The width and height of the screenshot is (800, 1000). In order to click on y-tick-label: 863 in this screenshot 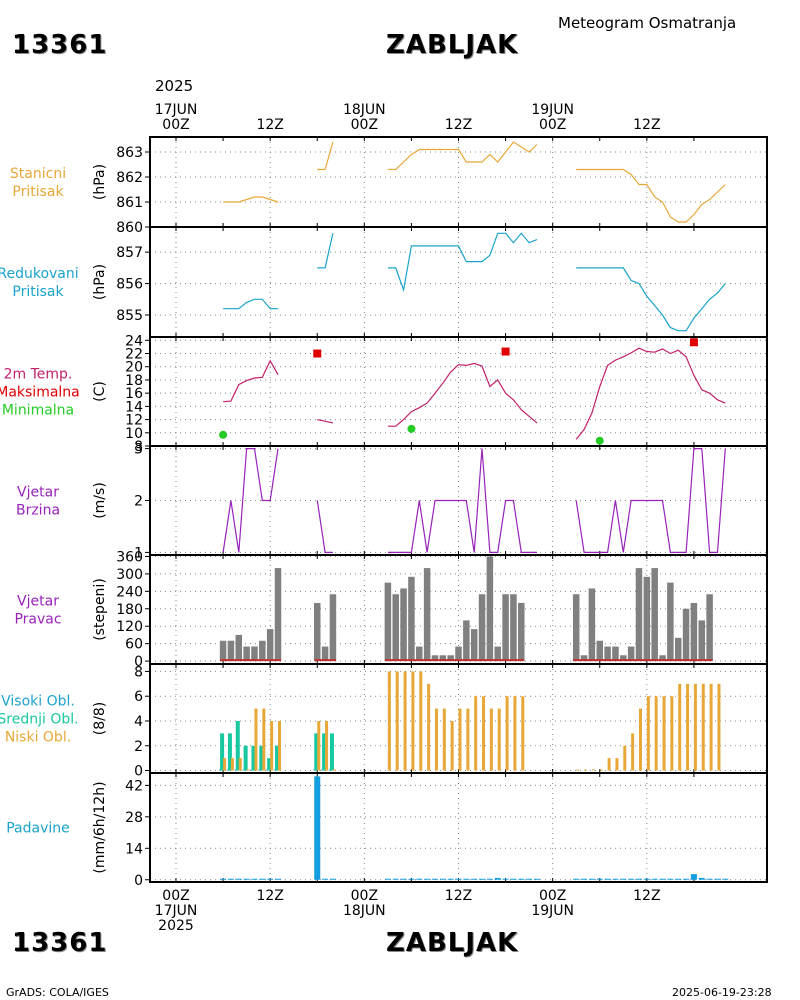, I will do `click(129, 153)`.